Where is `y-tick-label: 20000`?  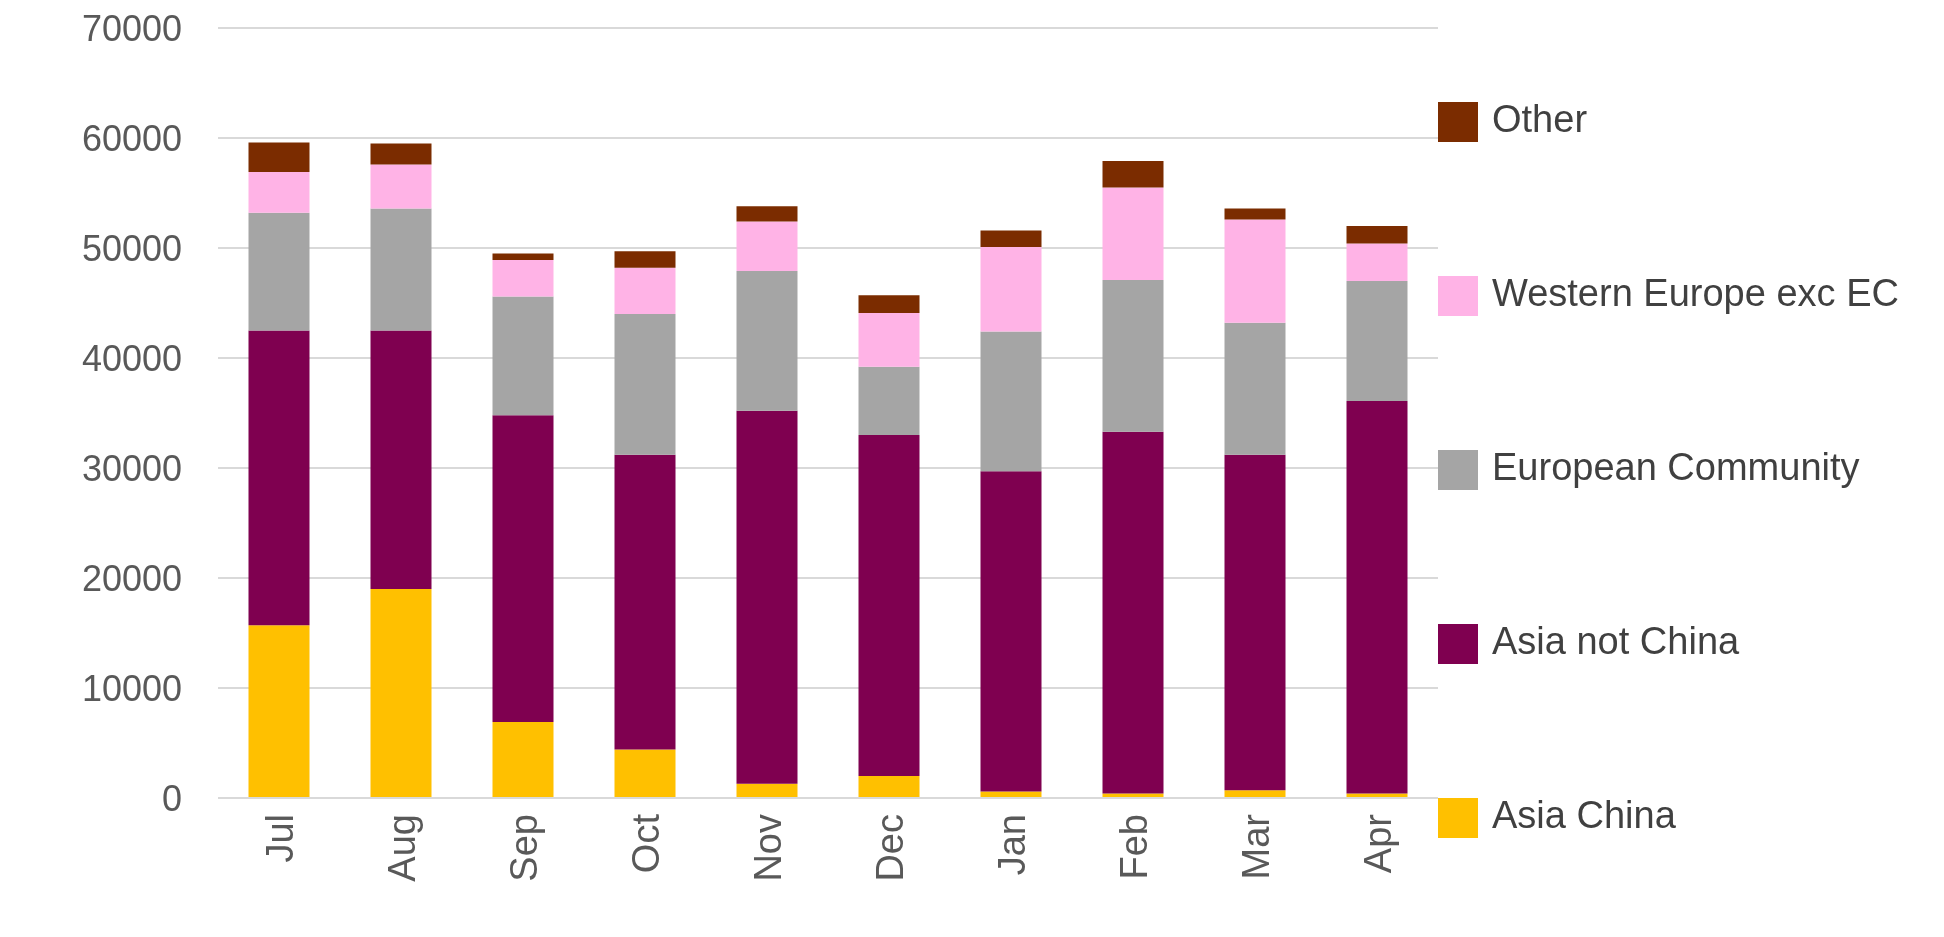 y-tick-label: 20000 is located at coordinates (131, 578).